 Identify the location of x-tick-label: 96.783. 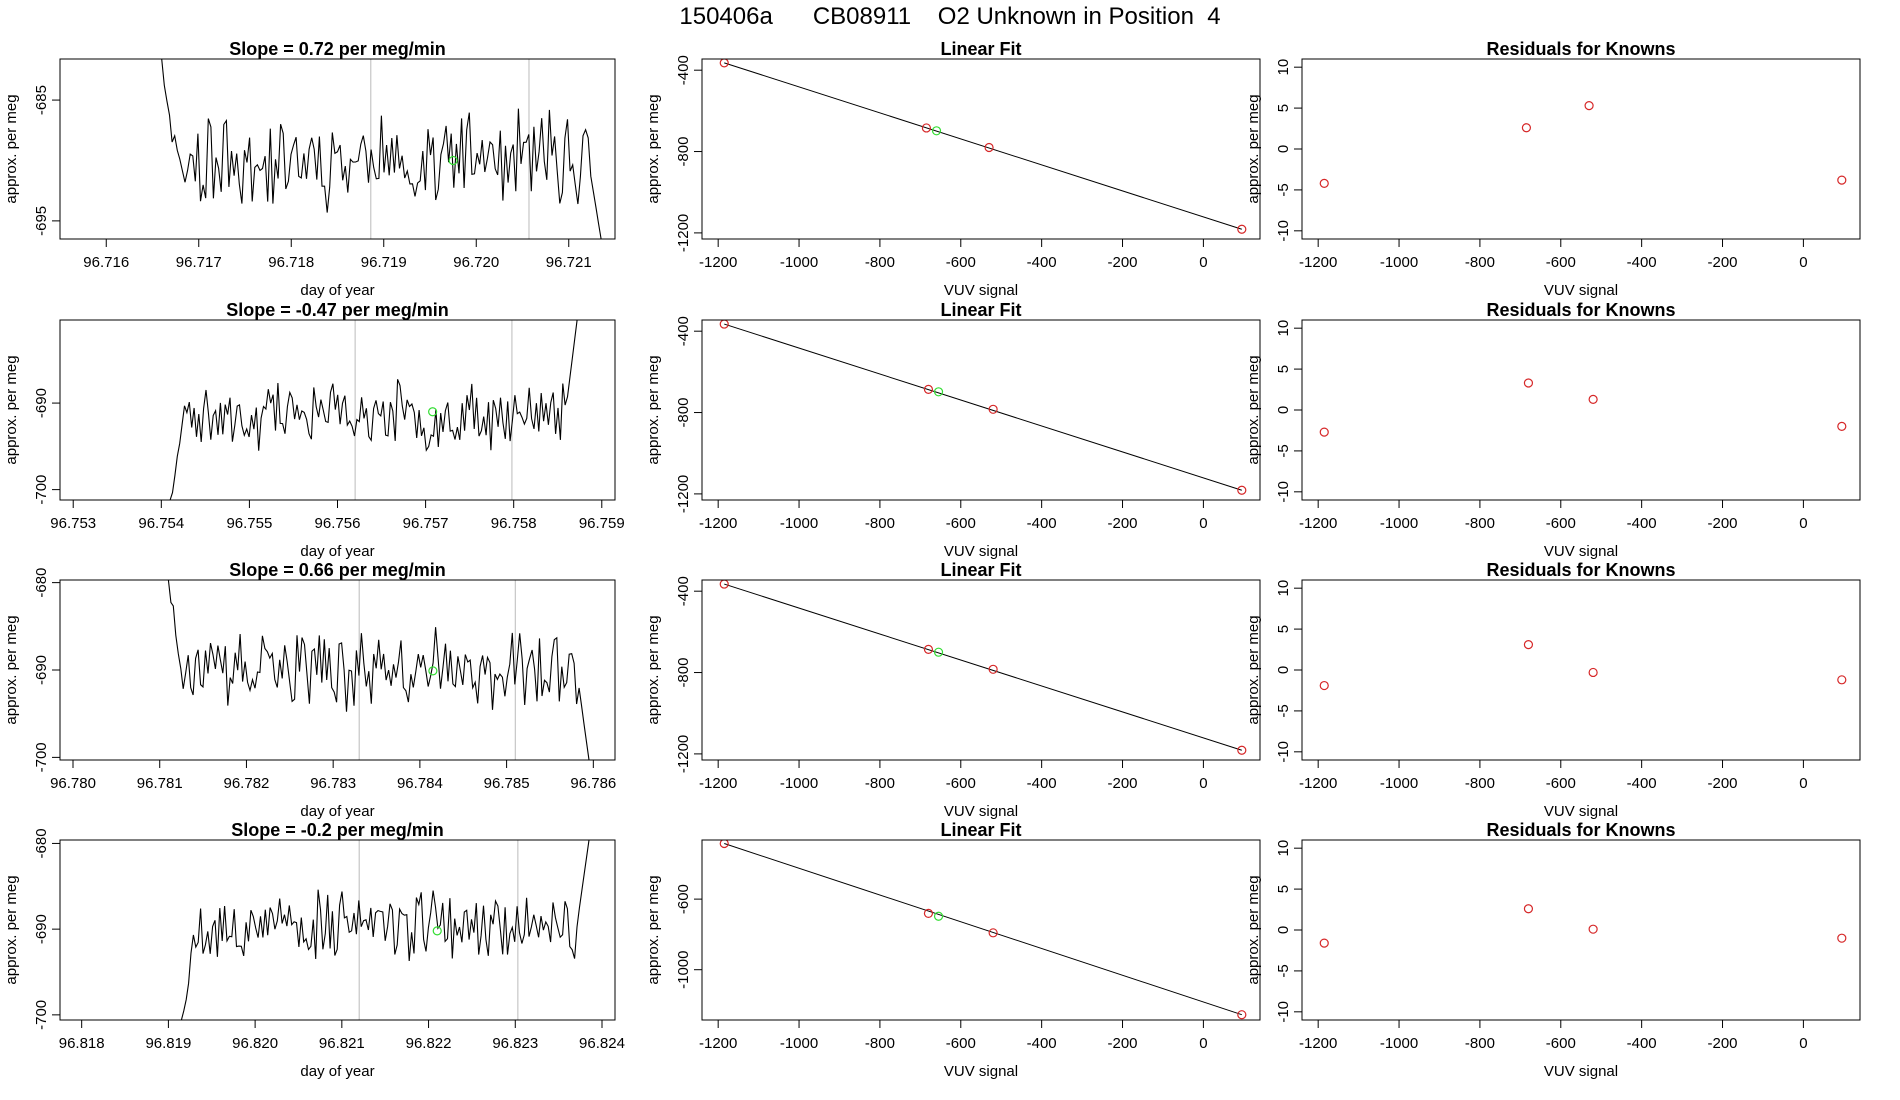
(333, 783).